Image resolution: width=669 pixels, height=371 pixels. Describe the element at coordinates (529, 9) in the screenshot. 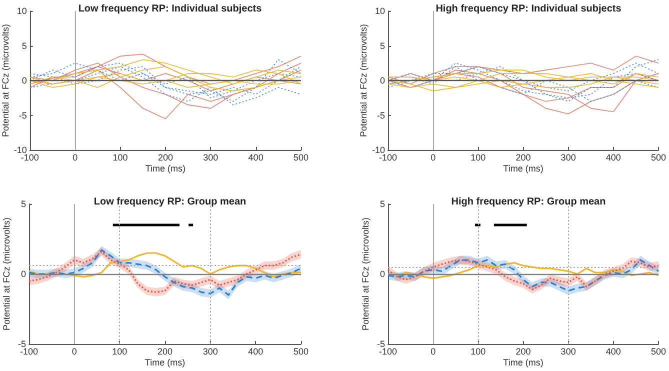

I see `chart-title: High frequency RP: Individual subjects` at that location.